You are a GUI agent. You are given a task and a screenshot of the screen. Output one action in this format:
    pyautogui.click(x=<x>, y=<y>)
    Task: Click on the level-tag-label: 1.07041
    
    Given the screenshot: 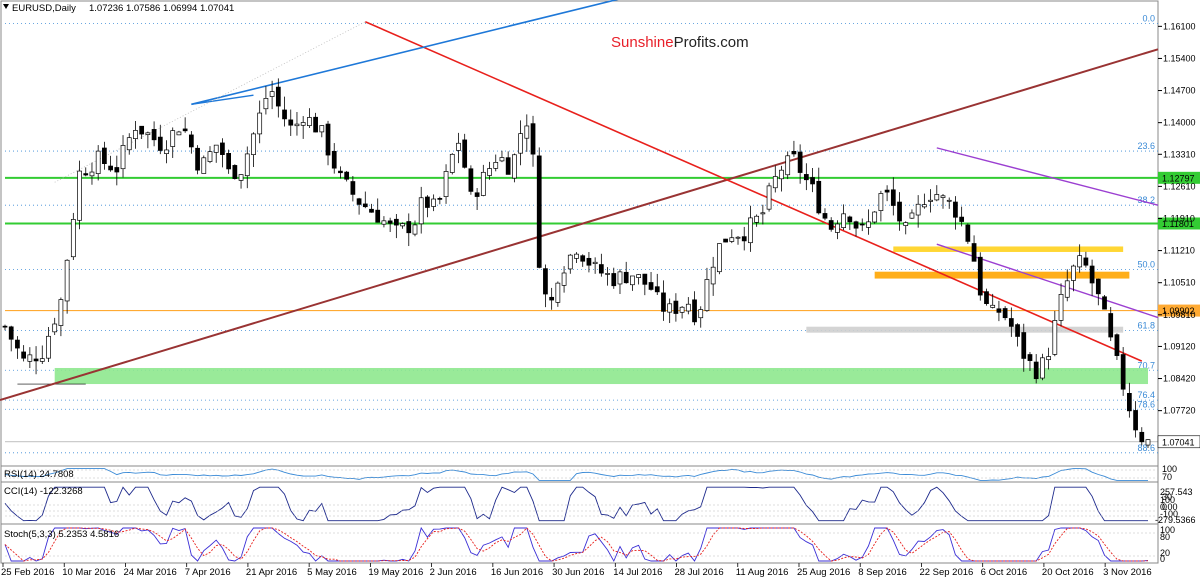 What is the action you would take?
    pyautogui.click(x=1178, y=442)
    